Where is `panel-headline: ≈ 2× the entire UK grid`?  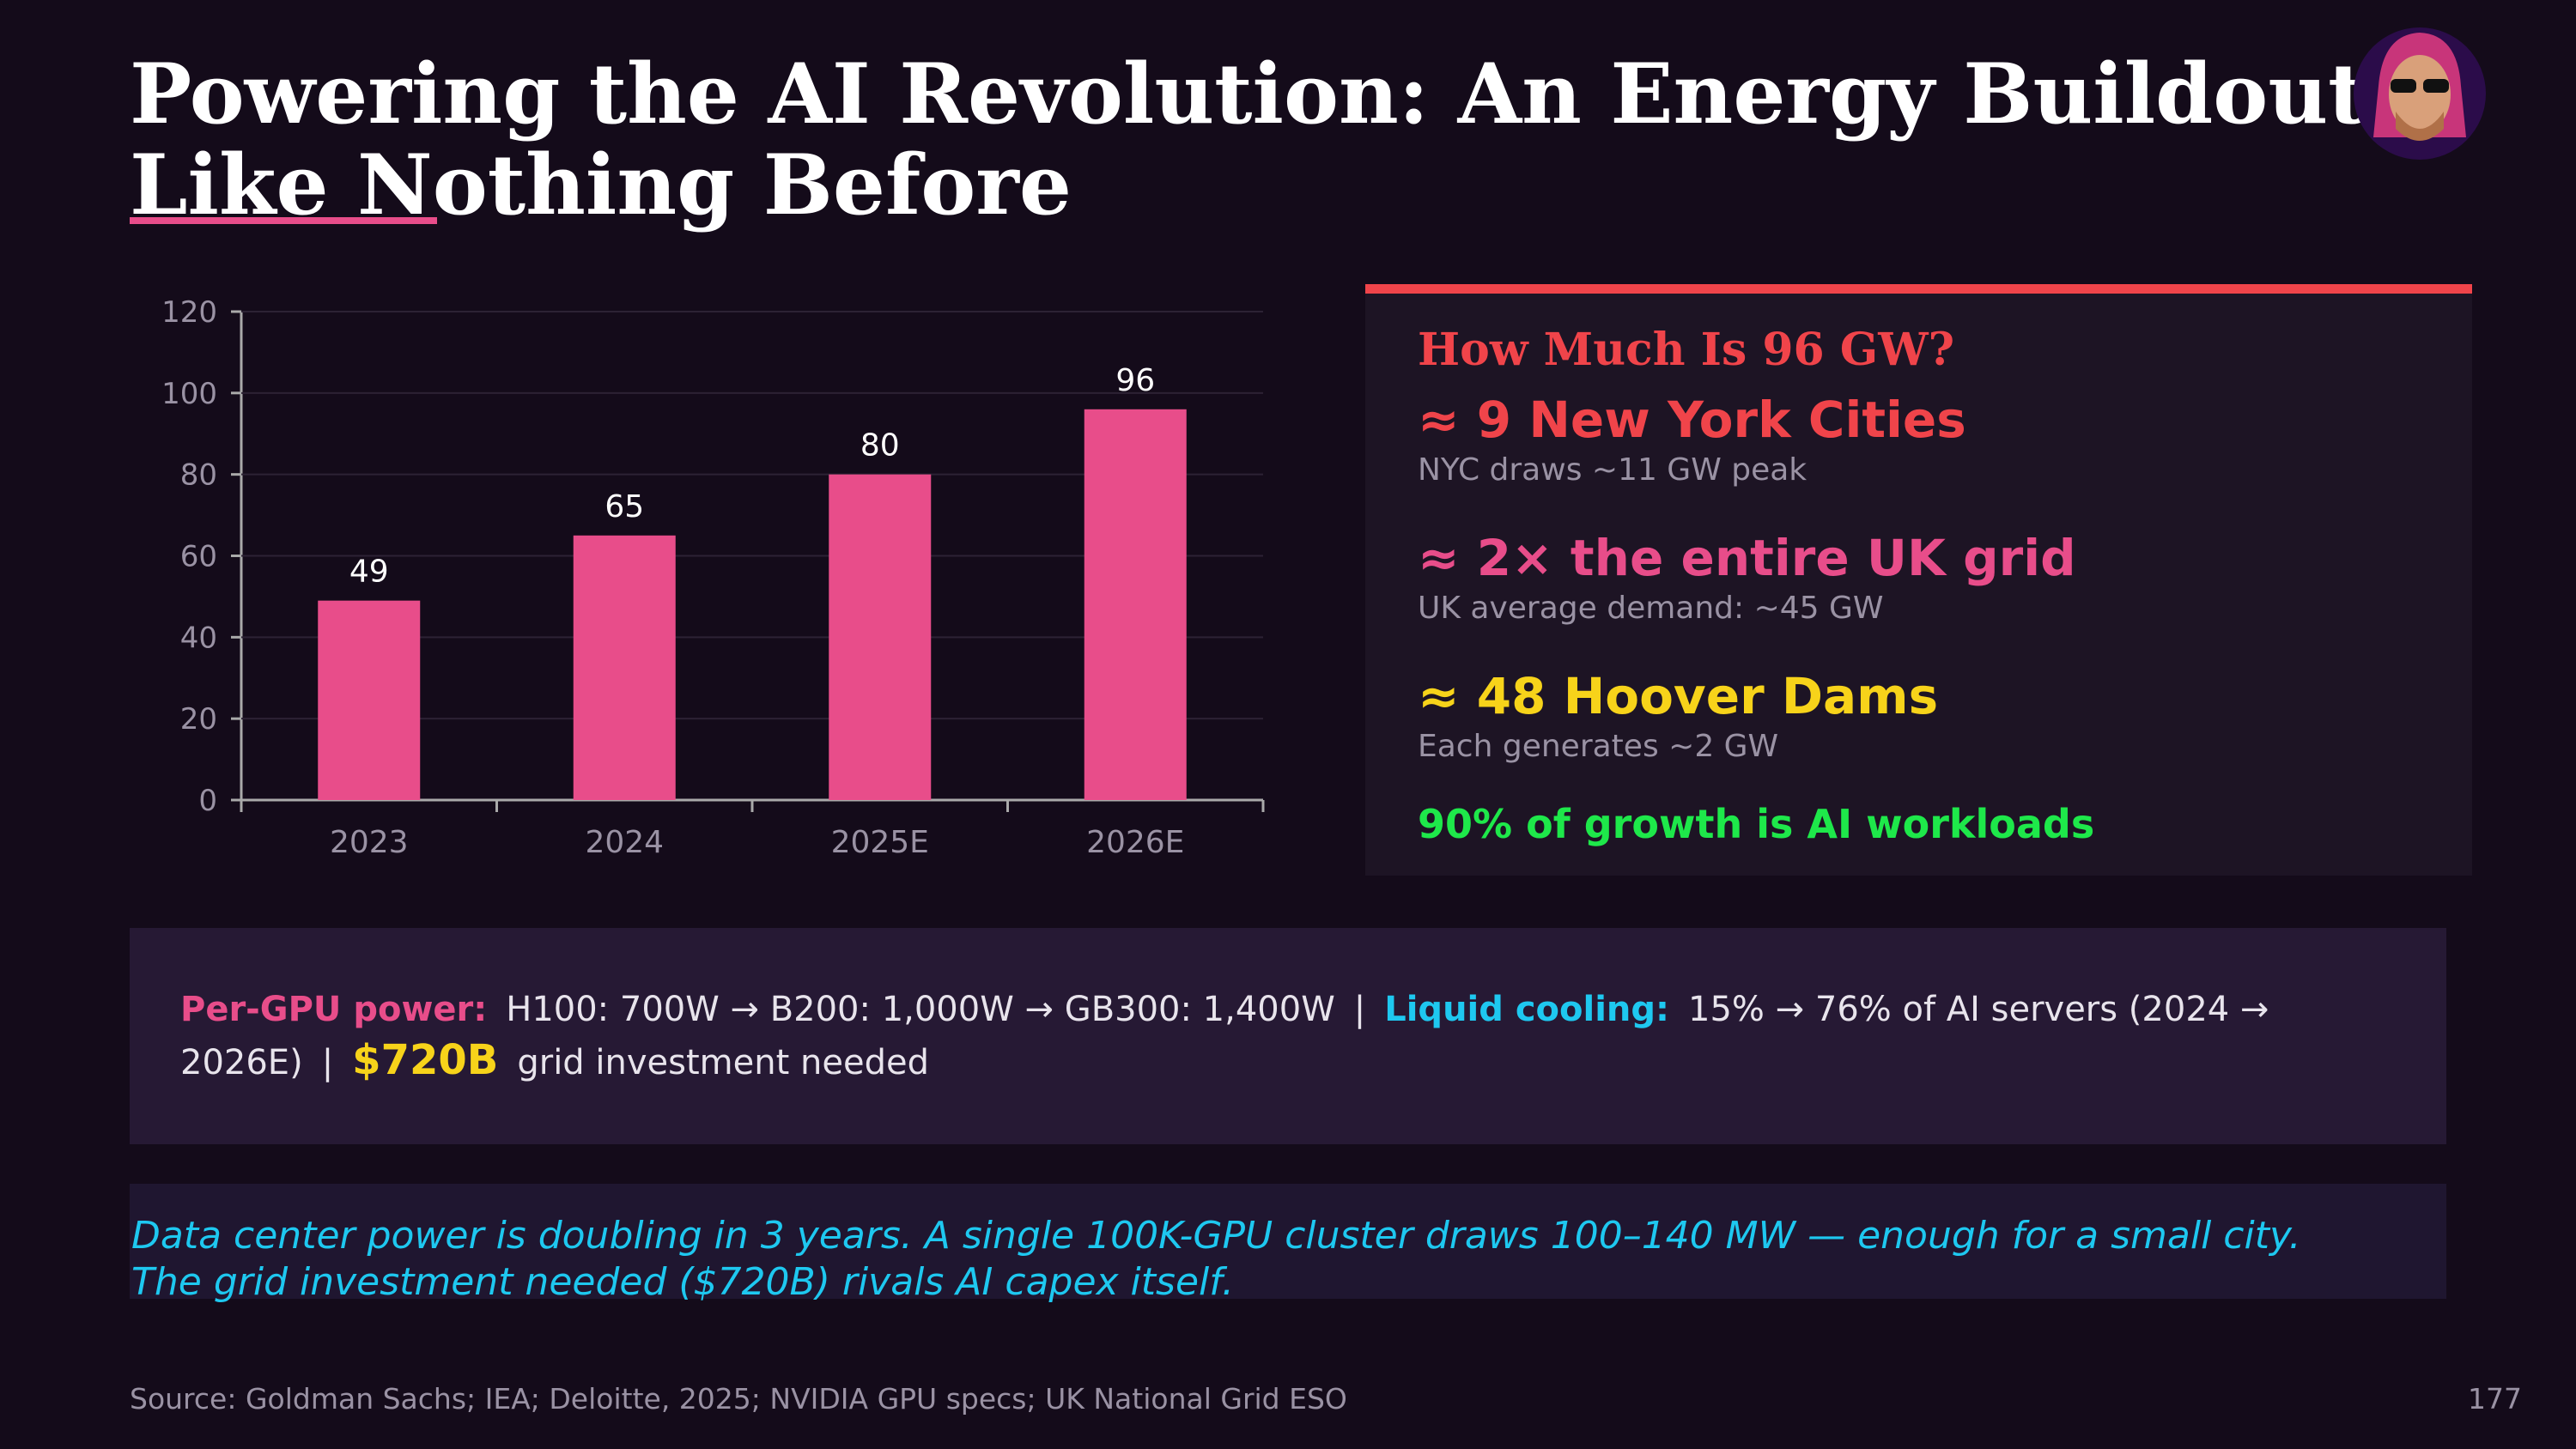
panel-headline: ≈ 2× the entire UK grid is located at coordinates (1747, 558).